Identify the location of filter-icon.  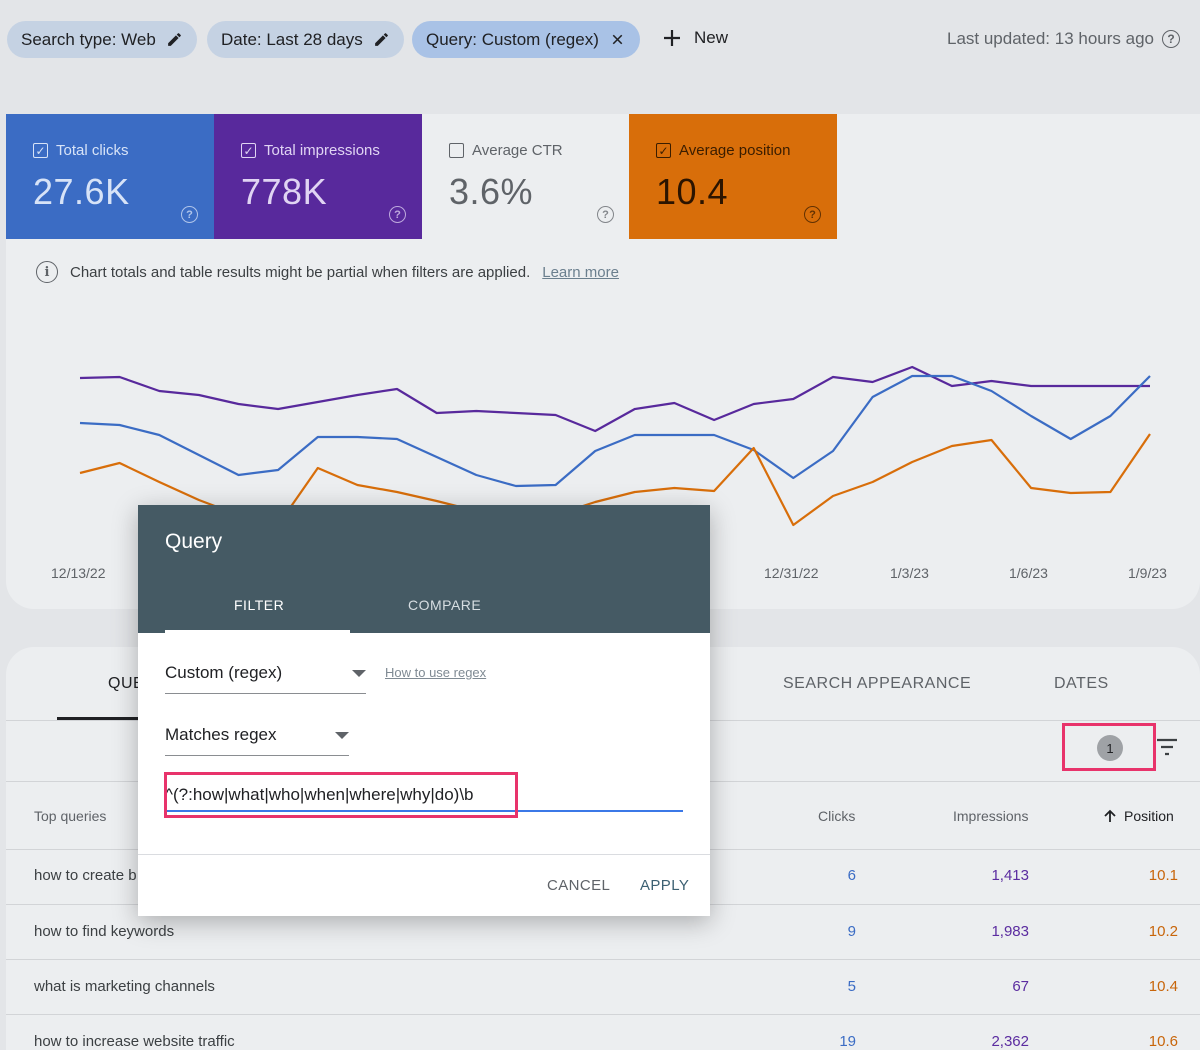
(1167, 747).